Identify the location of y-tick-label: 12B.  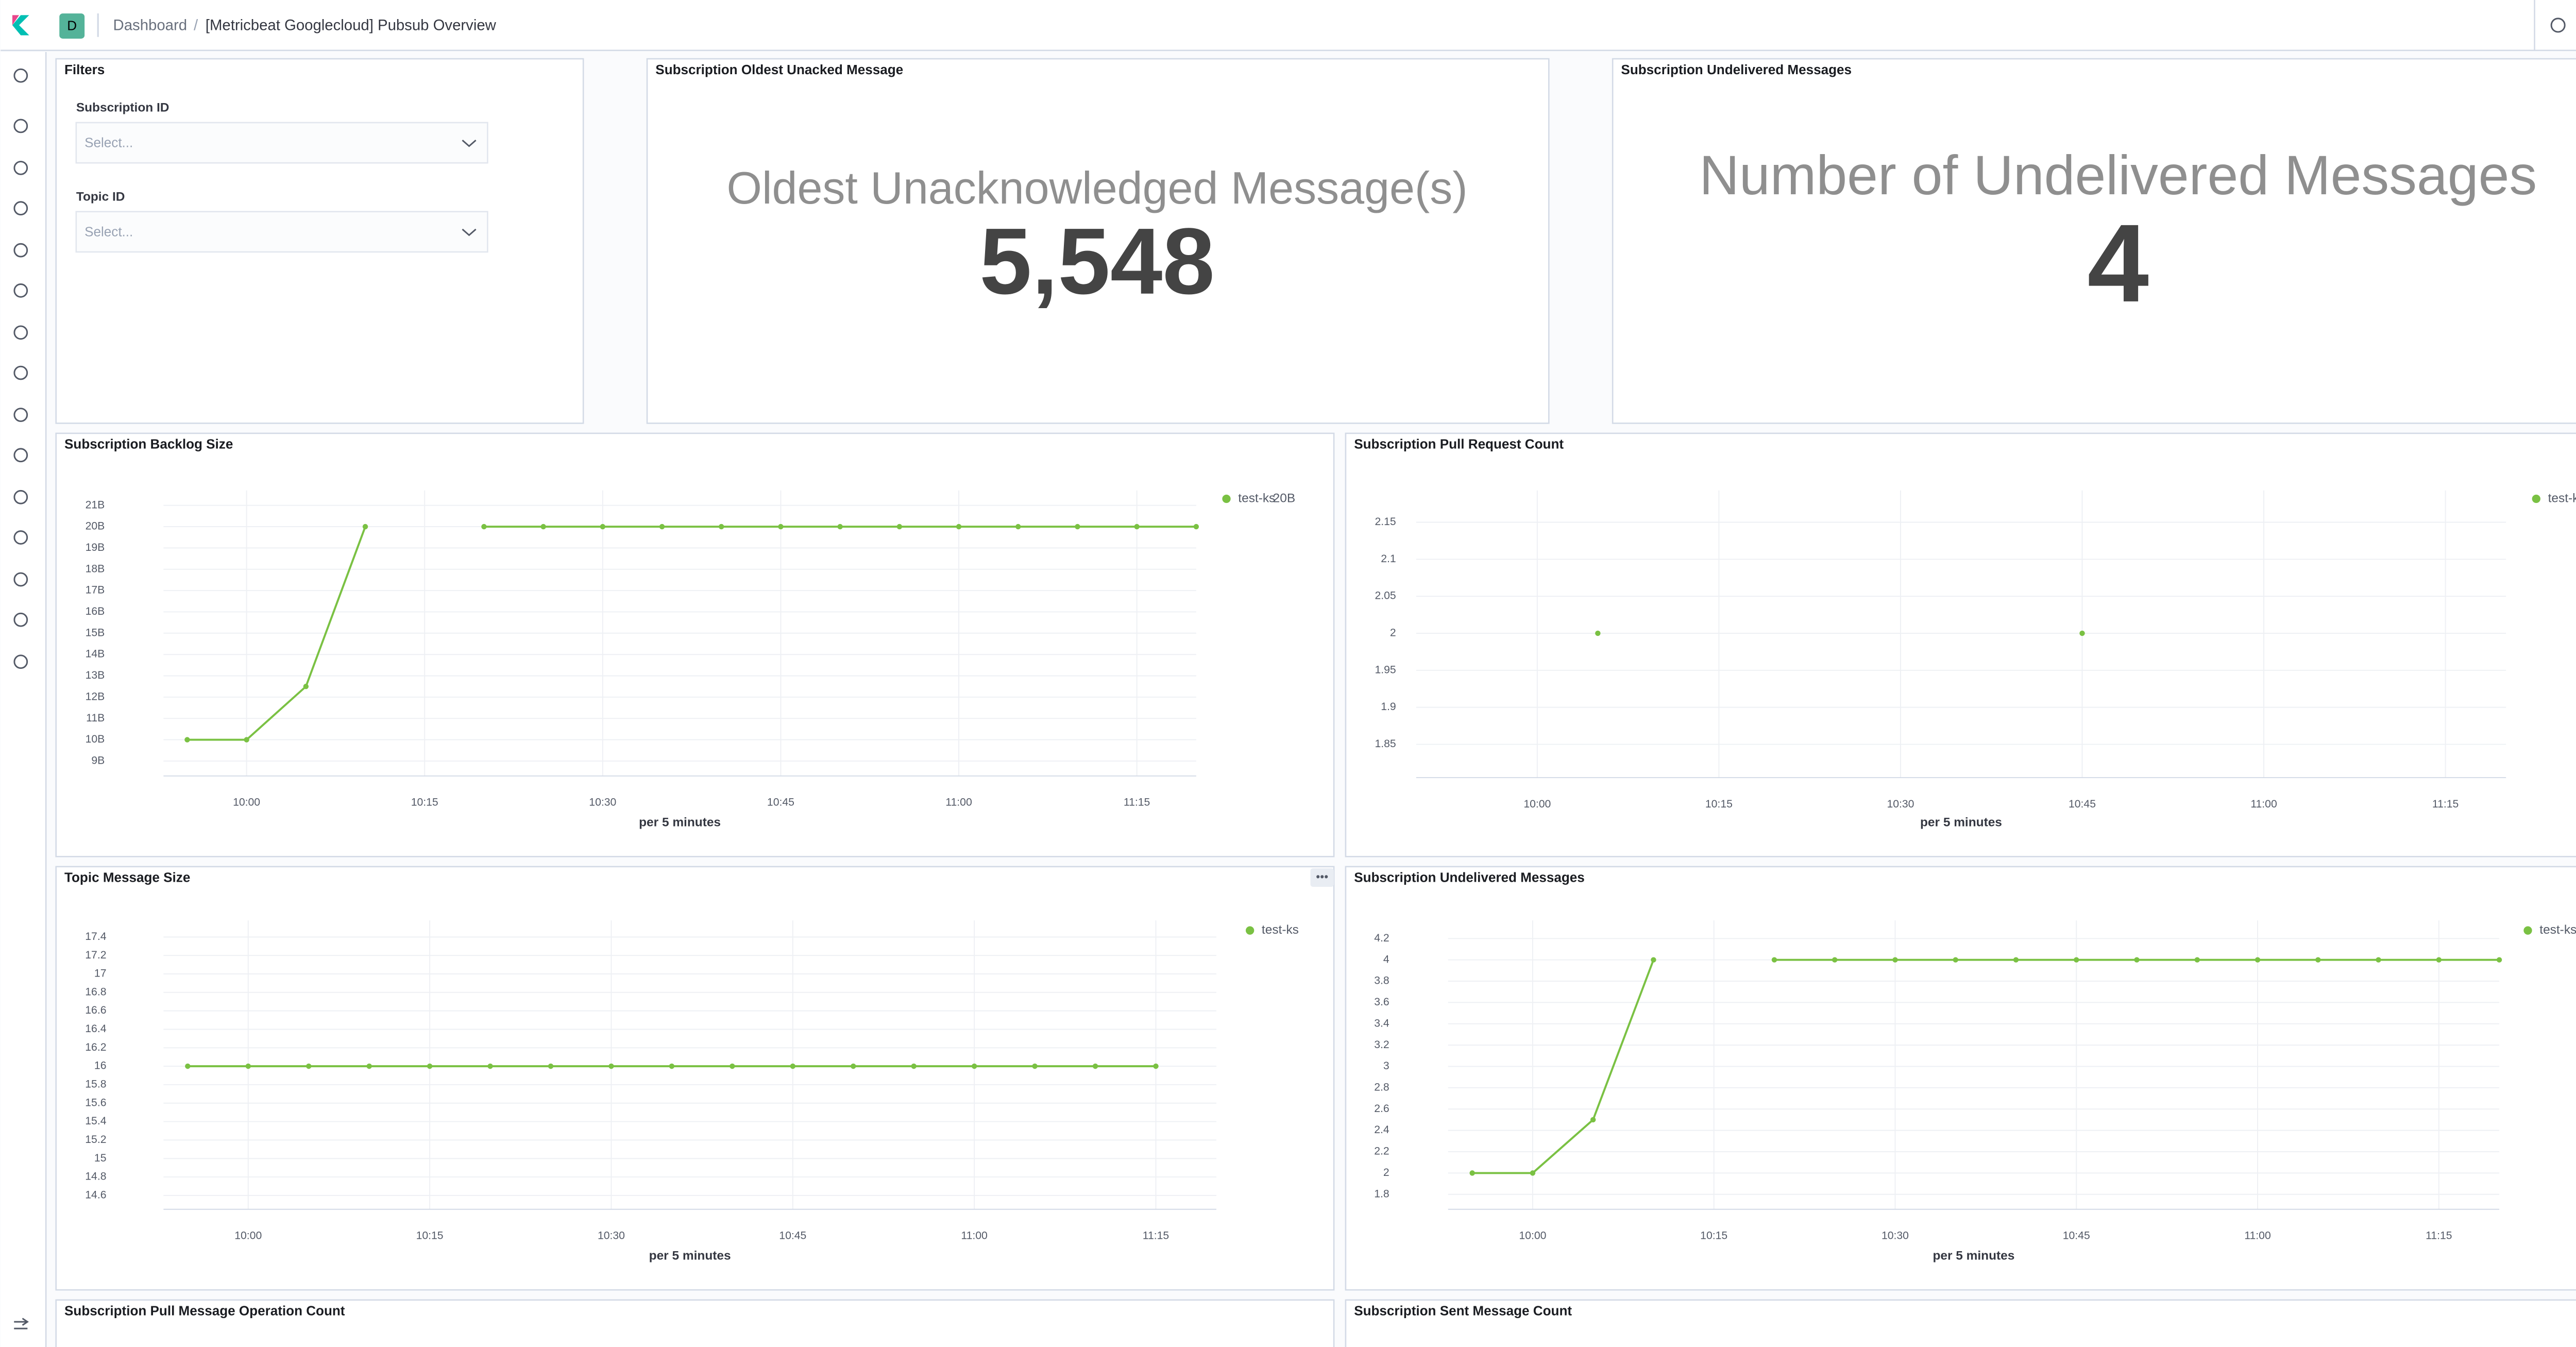
(95, 696).